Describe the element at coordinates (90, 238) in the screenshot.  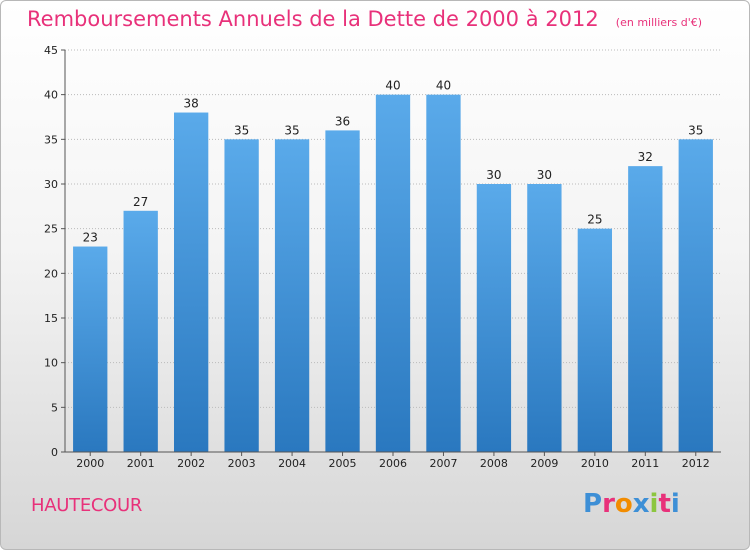
I see `value-label-2000: 23` at that location.